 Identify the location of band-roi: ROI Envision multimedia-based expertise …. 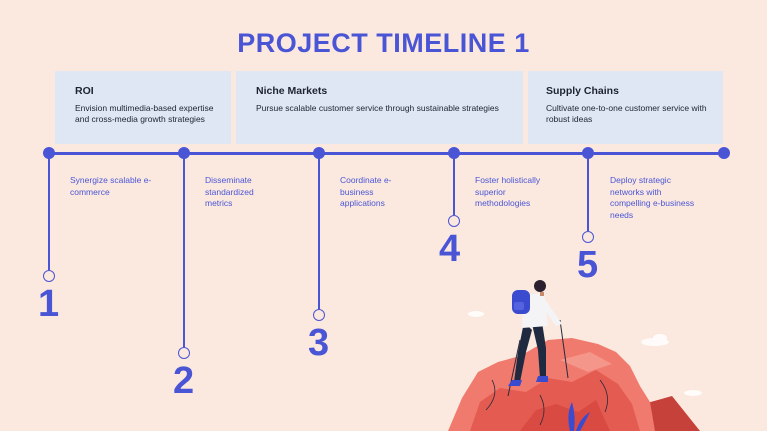
(143, 107).